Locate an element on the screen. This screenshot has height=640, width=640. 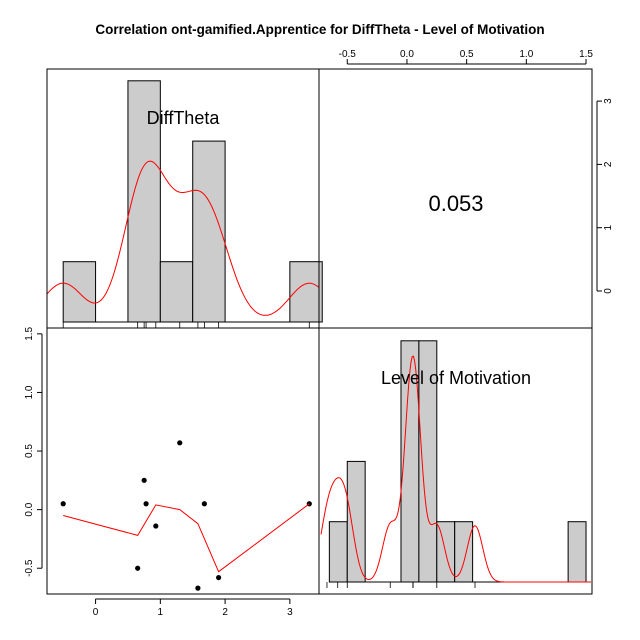
y-tick-label: 1.0 is located at coordinates (29, 392).